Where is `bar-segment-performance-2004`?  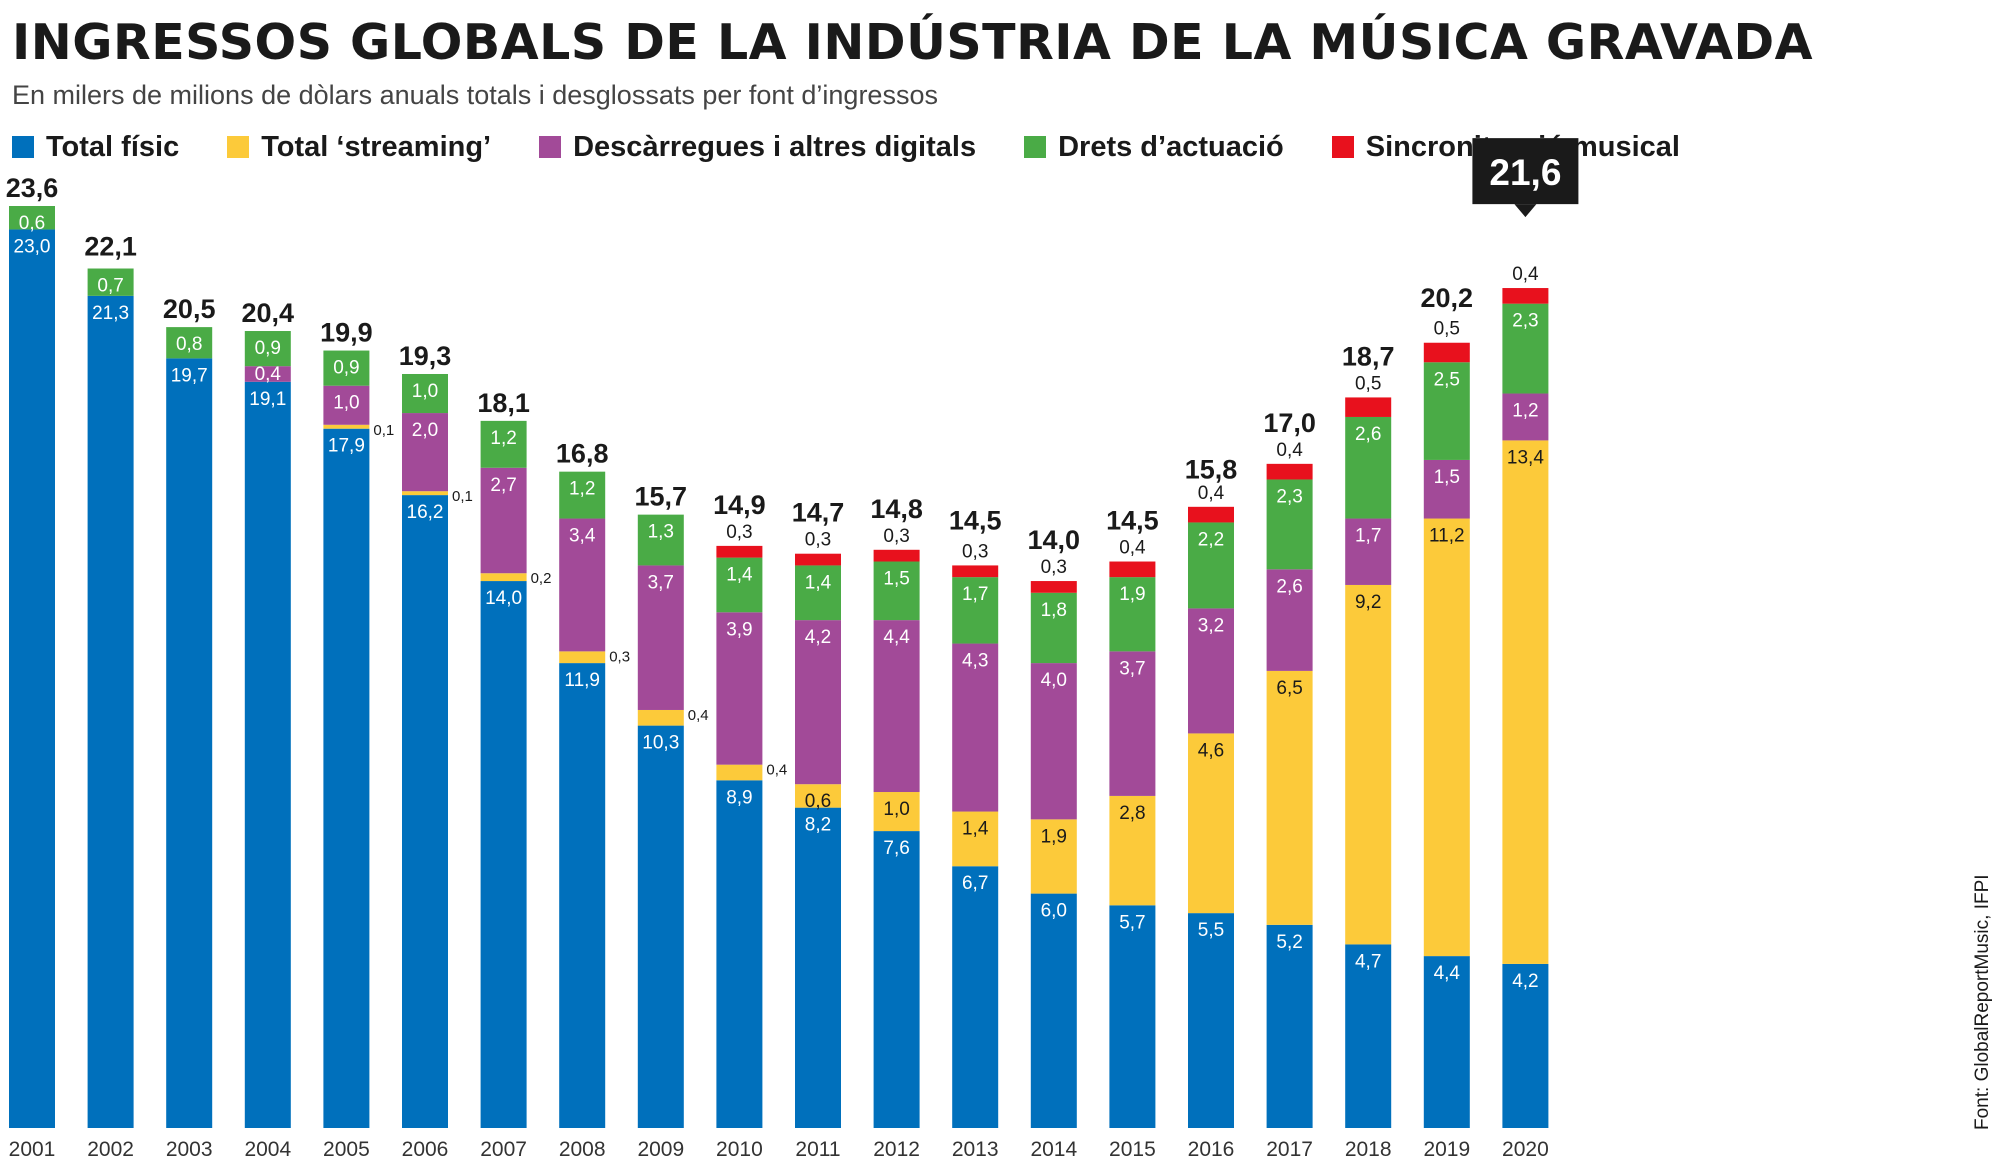
bar-segment-performance-2004 is located at coordinates (267, 349).